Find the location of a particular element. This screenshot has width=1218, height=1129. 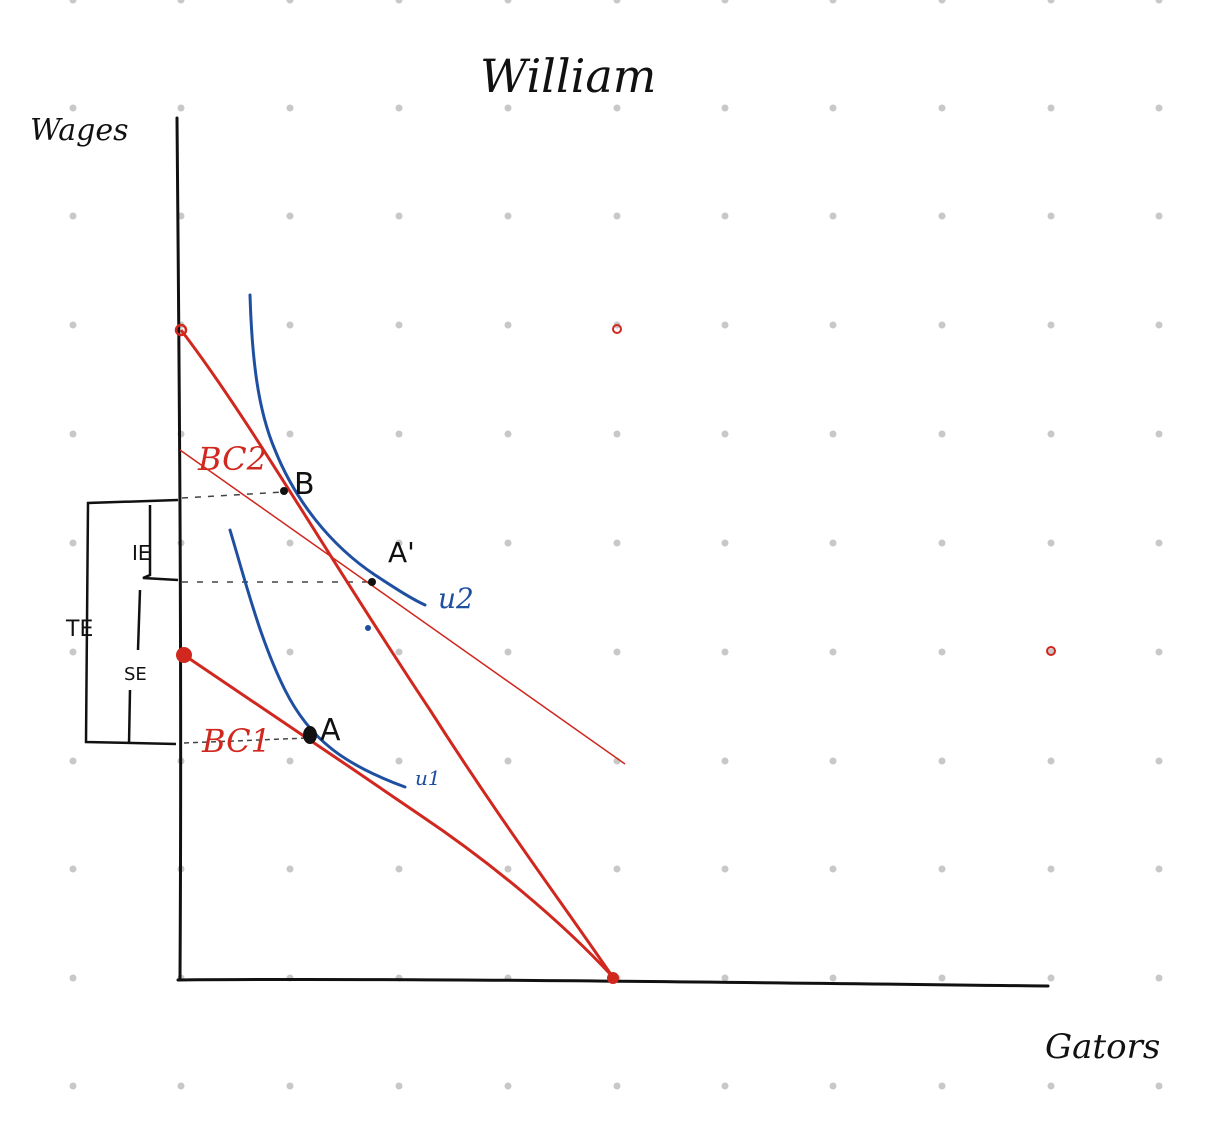

label-point-a: A is located at coordinates (330, 730).